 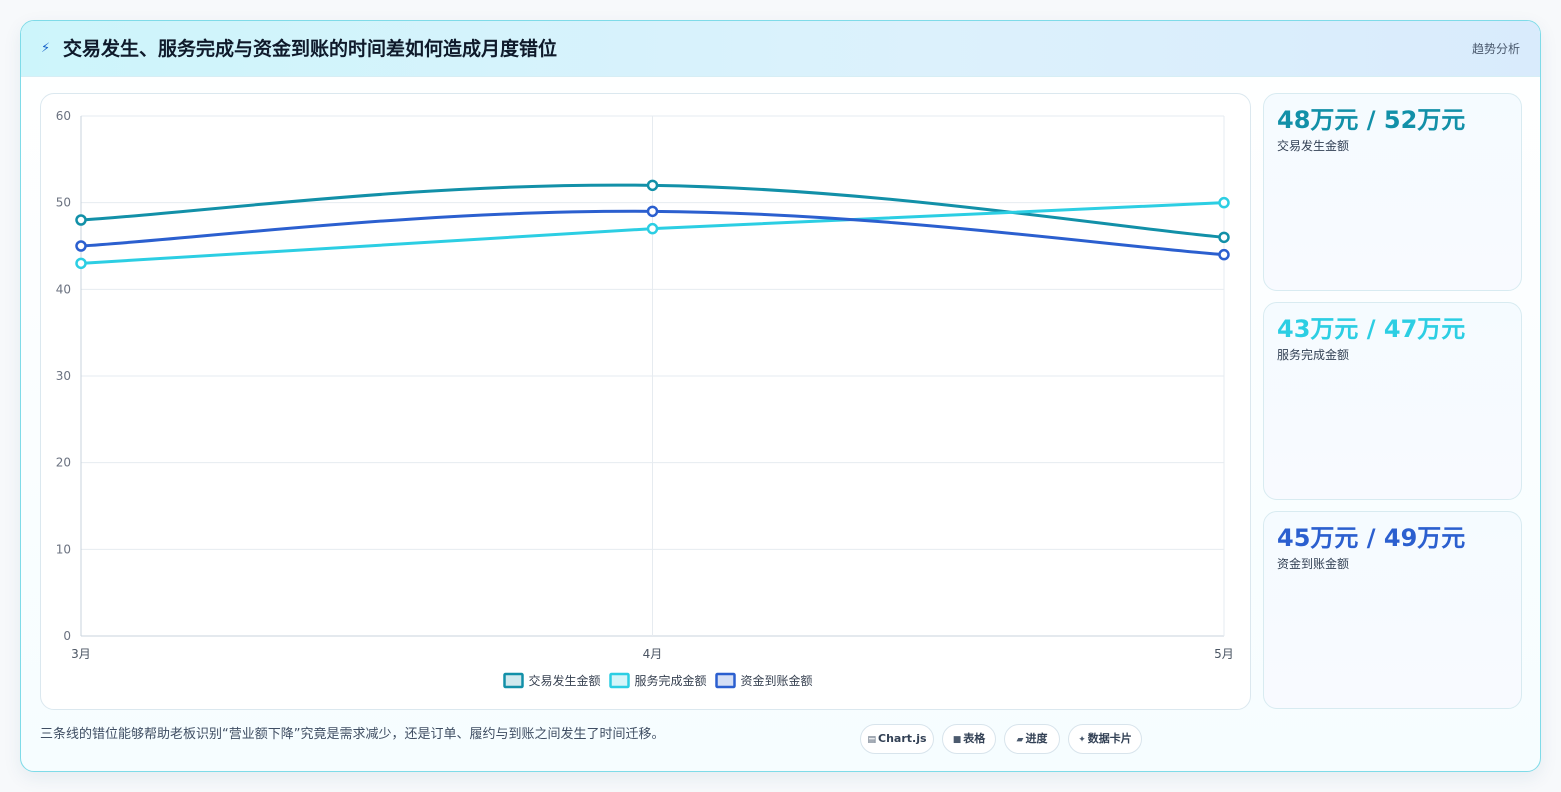 I want to click on summary-card-label: 服务完成金额, so click(x=1313, y=355).